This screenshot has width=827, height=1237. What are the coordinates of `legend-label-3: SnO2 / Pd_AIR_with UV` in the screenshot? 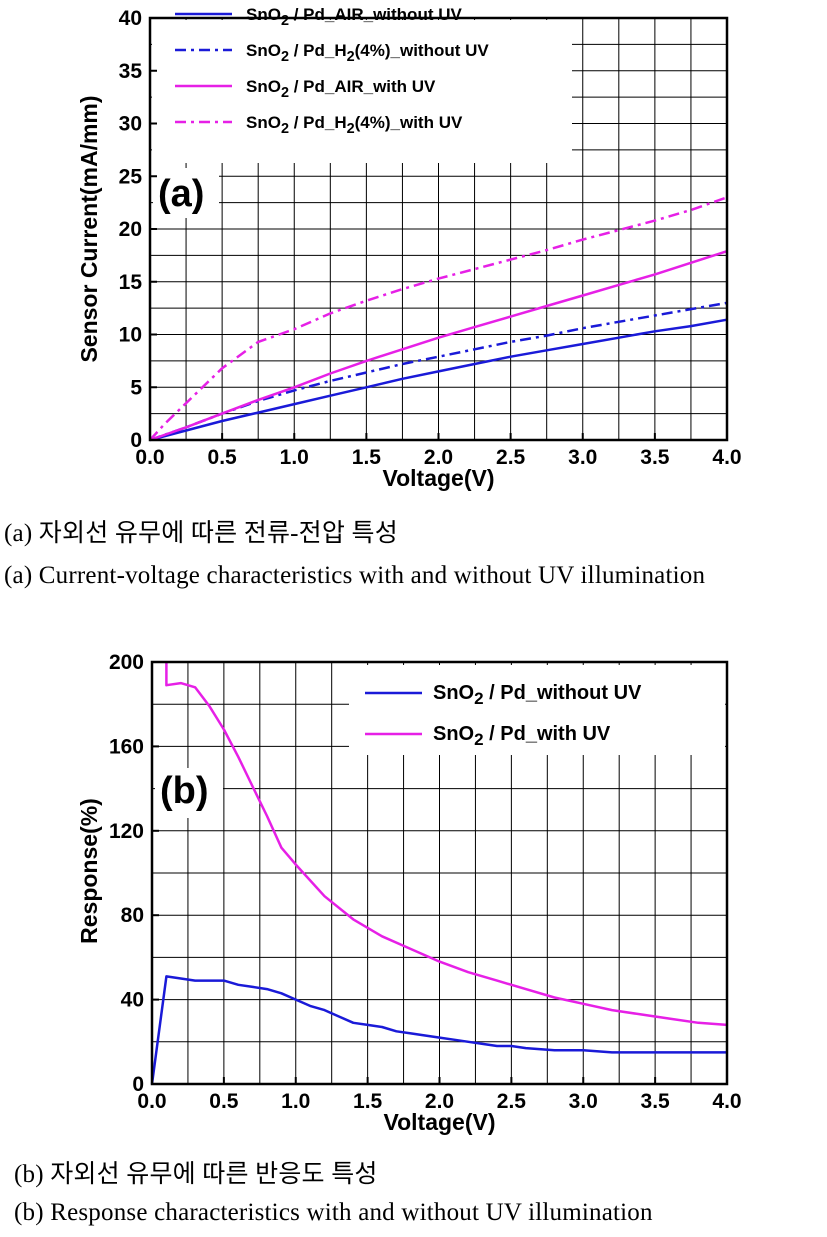 It's located at (341, 89).